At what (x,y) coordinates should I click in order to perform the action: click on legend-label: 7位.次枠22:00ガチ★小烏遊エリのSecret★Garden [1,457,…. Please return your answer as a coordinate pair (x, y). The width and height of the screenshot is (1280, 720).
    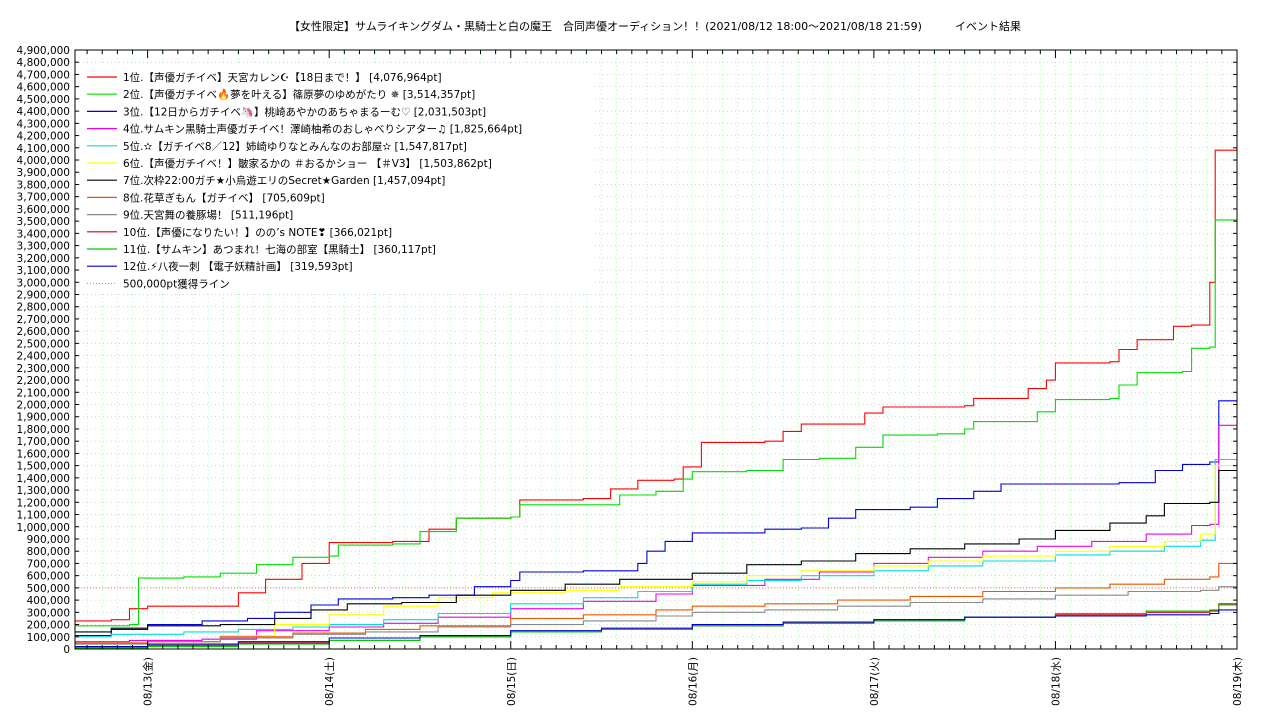
    Looking at the image, I should click on (284, 180).